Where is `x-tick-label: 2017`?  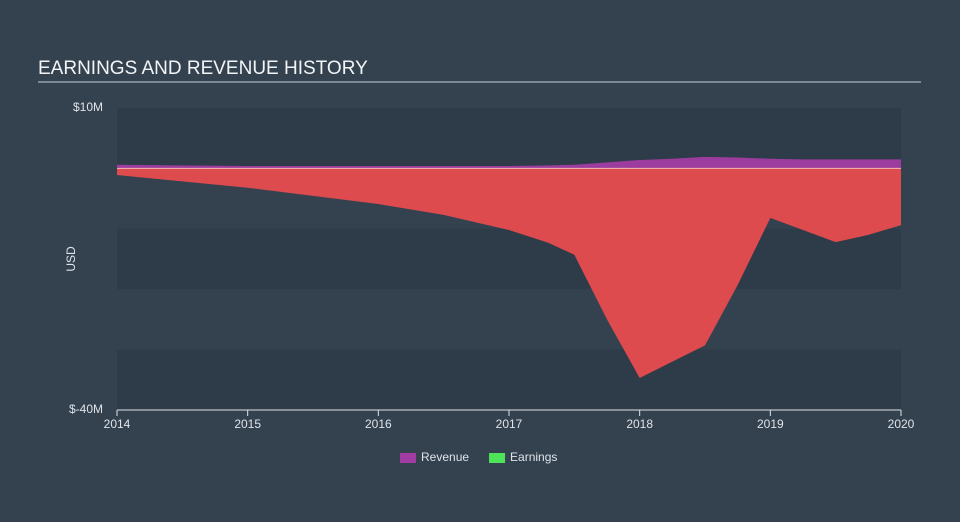 x-tick-label: 2017 is located at coordinates (509, 424).